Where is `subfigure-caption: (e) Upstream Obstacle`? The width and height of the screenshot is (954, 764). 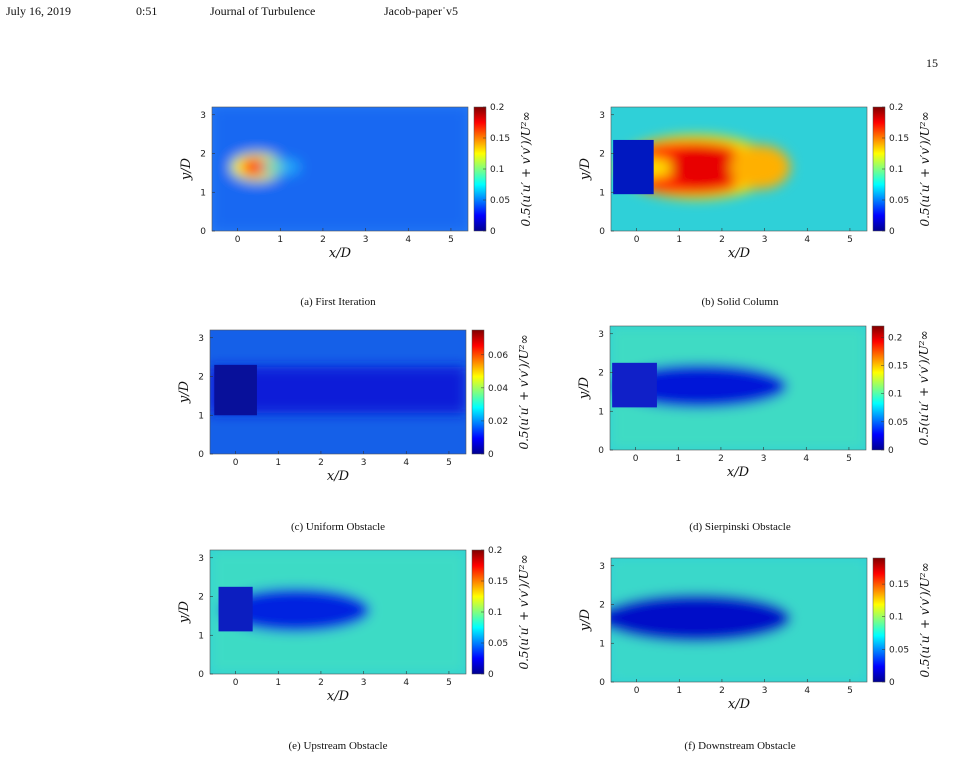
subfigure-caption: (e) Upstream Obstacle is located at coordinates (338, 746).